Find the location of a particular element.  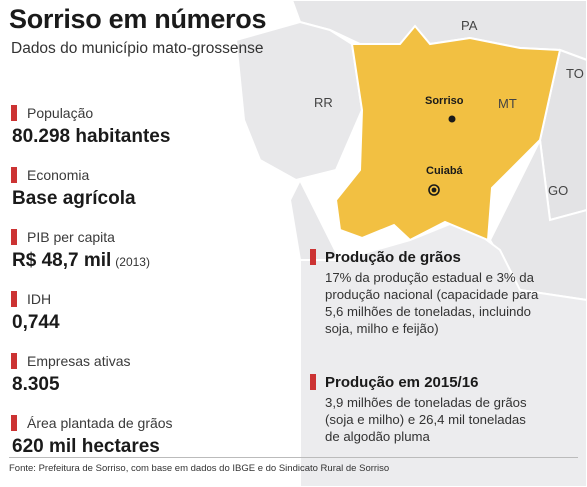

cuiaba-dot-ring is located at coordinates (434, 190).